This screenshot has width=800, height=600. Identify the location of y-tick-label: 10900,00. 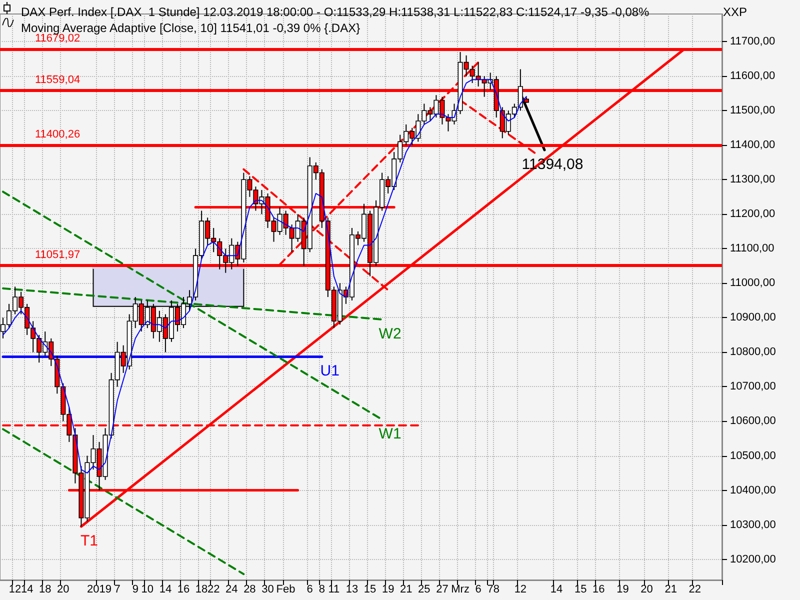
(753, 318).